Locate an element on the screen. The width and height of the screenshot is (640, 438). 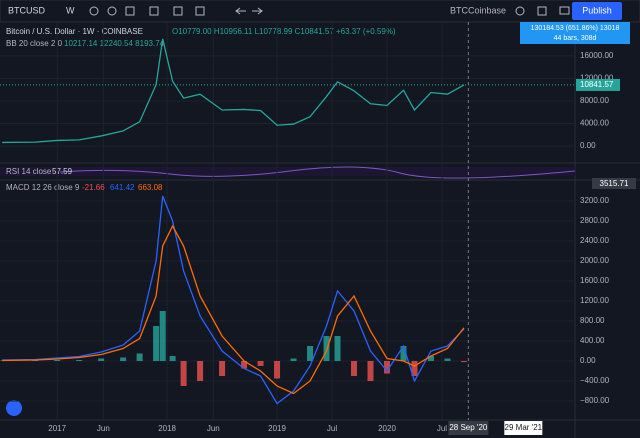
end-tag is located at coordinates (523, 428).